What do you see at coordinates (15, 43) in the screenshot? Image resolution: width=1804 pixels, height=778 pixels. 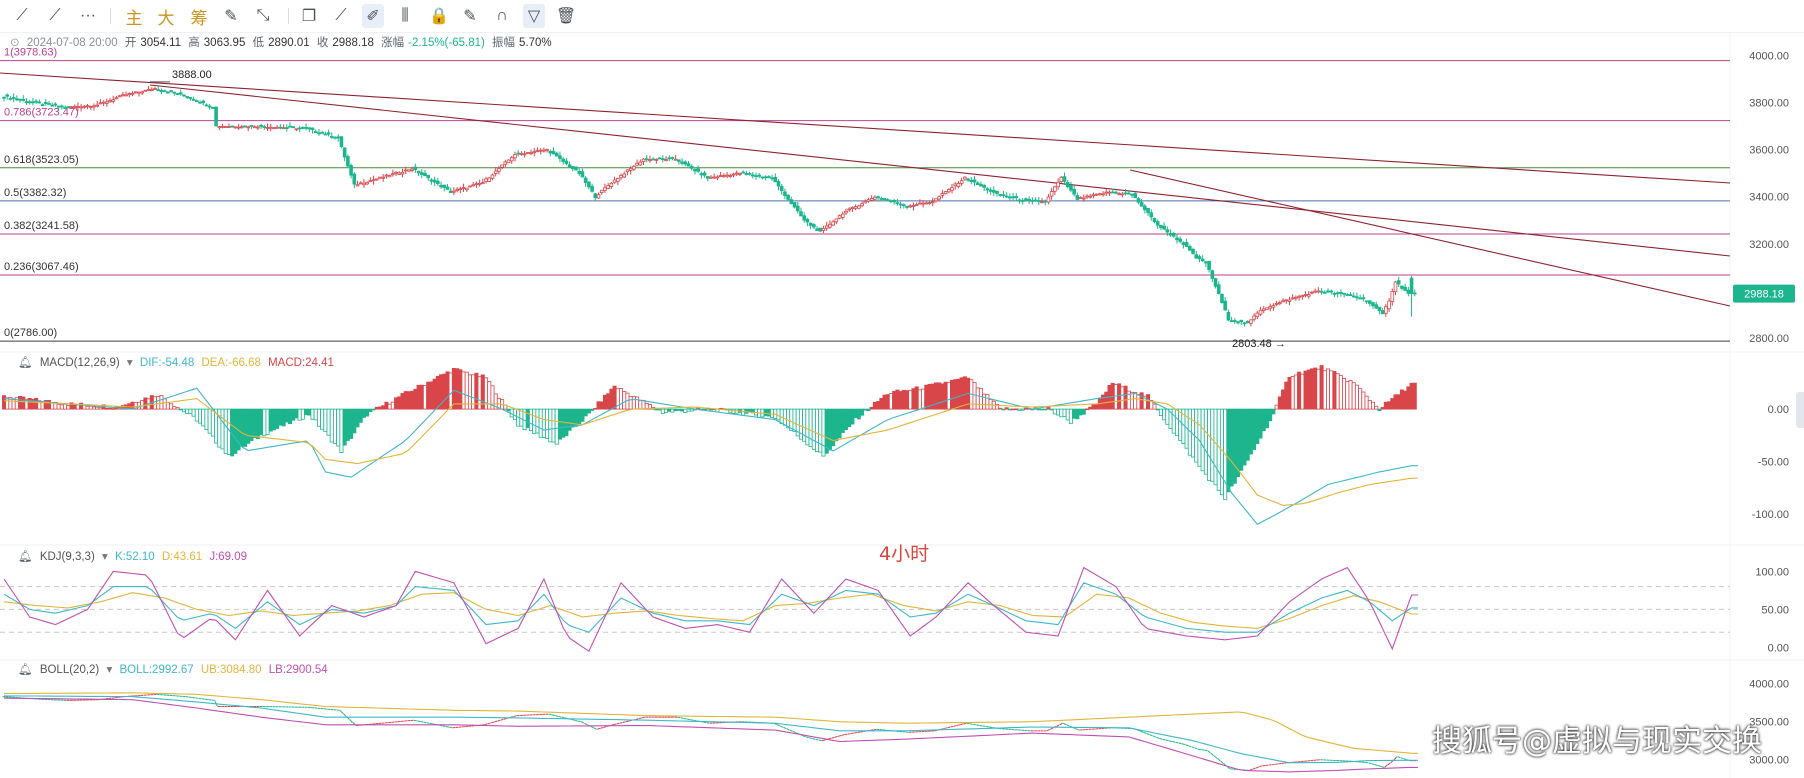 I see `collapse-icon: ⊙` at bounding box center [15, 43].